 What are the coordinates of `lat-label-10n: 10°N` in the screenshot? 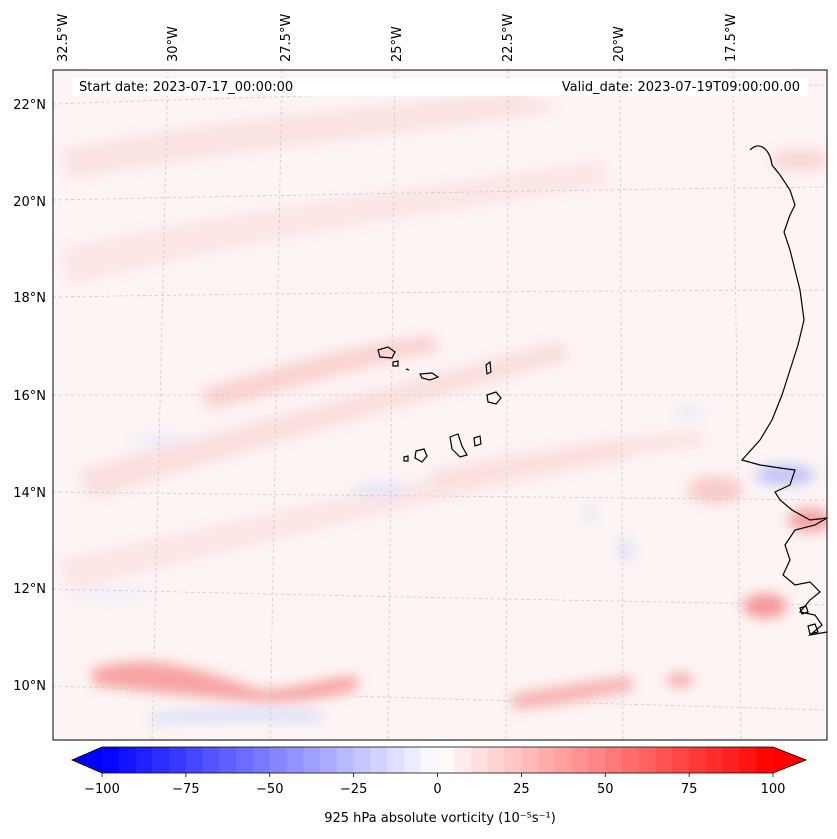 It's located at (29, 686).